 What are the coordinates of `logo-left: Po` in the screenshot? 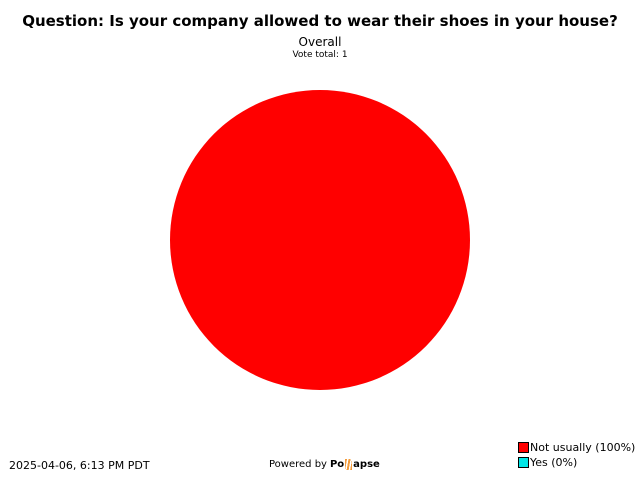 It's located at (337, 464).